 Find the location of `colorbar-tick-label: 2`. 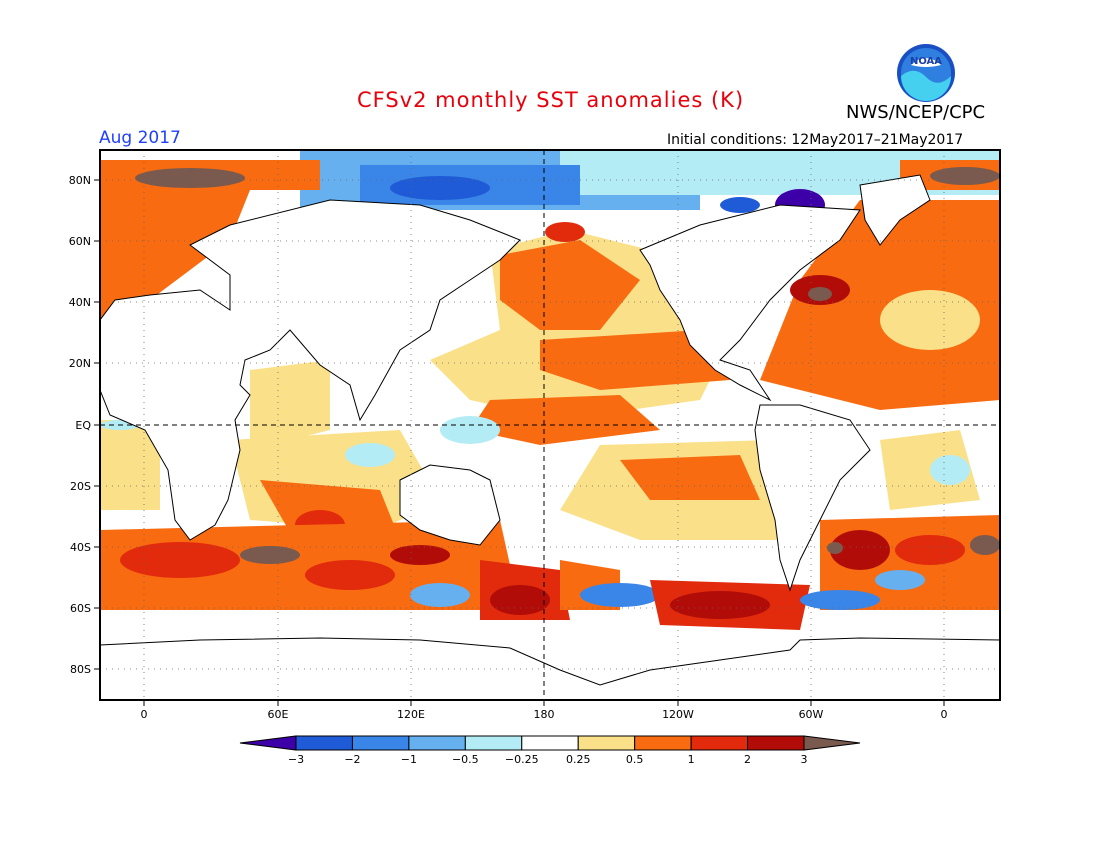

colorbar-tick-label: 2 is located at coordinates (747, 759).